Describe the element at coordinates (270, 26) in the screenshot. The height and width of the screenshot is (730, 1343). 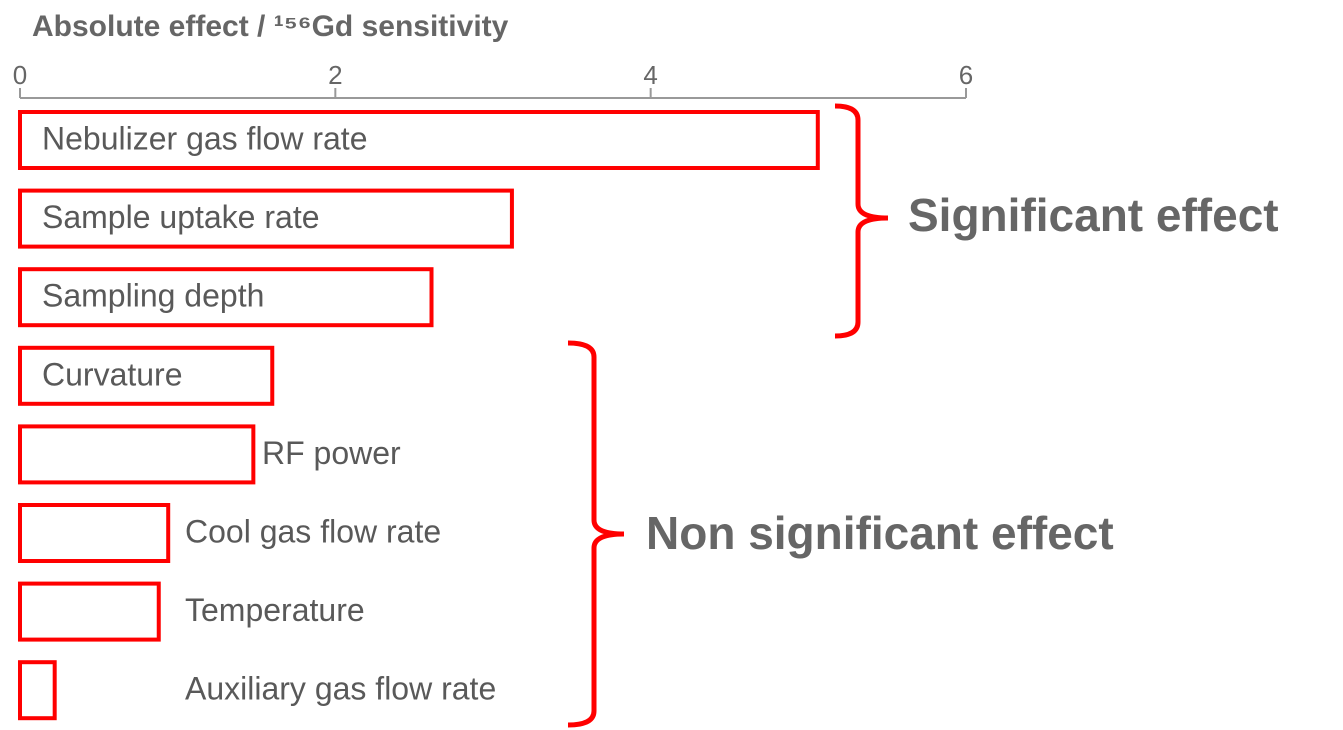
I see `chart-title: Absolute effect / ¹⁵⁶Gd sensitivity` at that location.